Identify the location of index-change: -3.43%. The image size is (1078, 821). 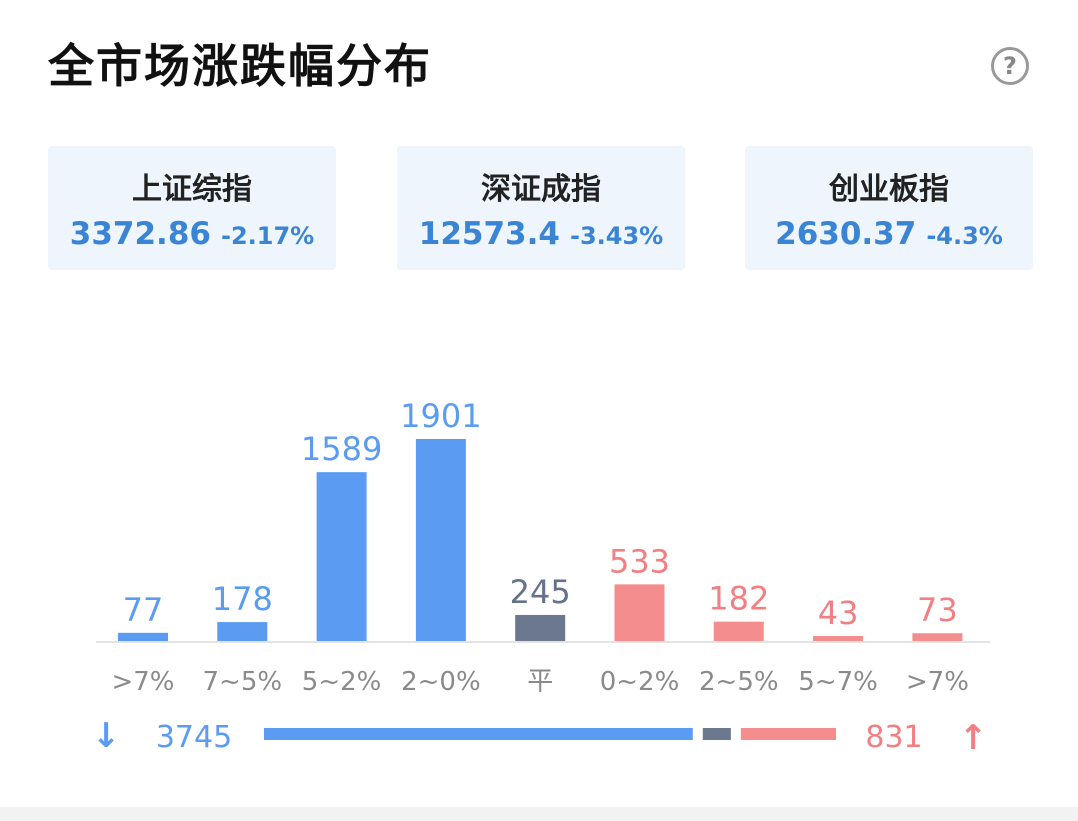
(616, 236).